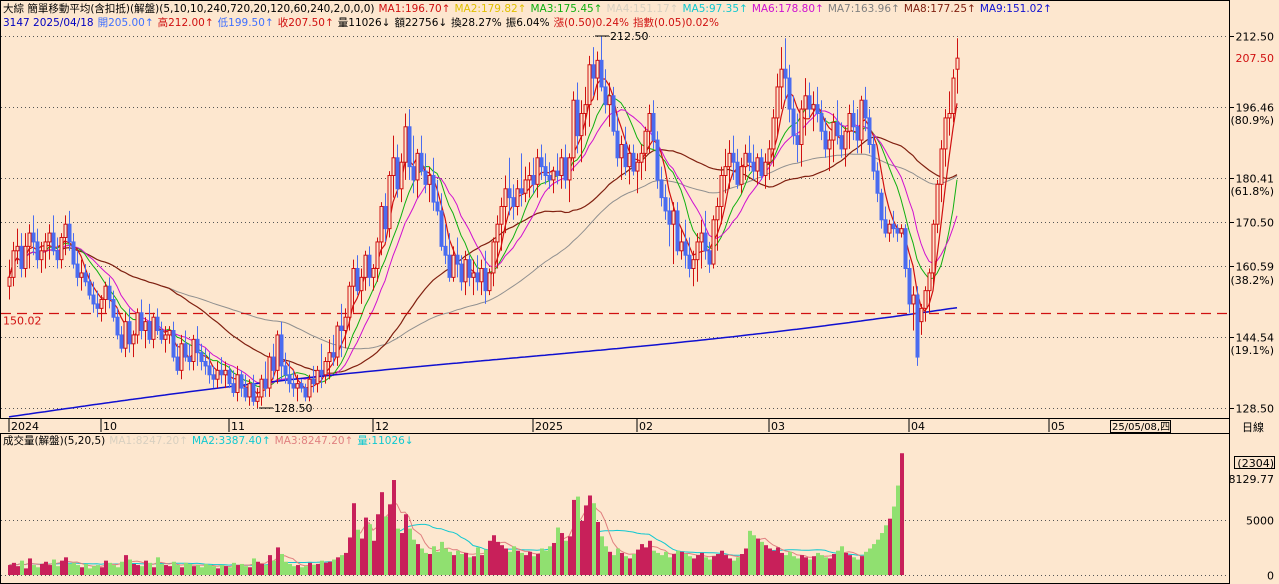 This screenshot has width=1279, height=584. What do you see at coordinates (629, 36) in the screenshot?
I see `high-marker-label: 212.50` at bounding box center [629, 36].